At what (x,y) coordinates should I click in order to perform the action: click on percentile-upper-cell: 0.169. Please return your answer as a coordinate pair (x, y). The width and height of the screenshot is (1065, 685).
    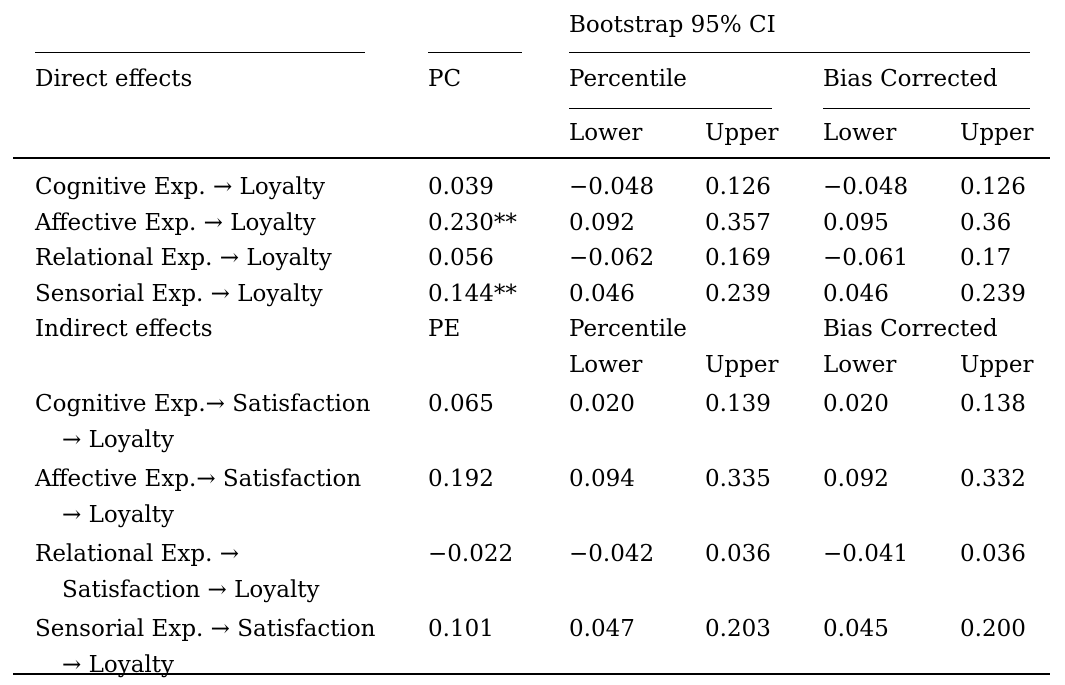
    Looking at the image, I should click on (738, 258).